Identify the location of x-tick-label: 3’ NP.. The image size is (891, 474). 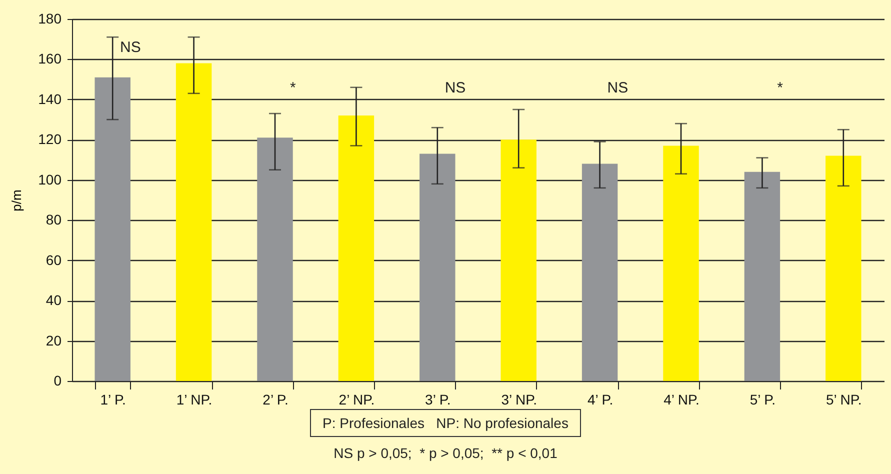
(519, 400).